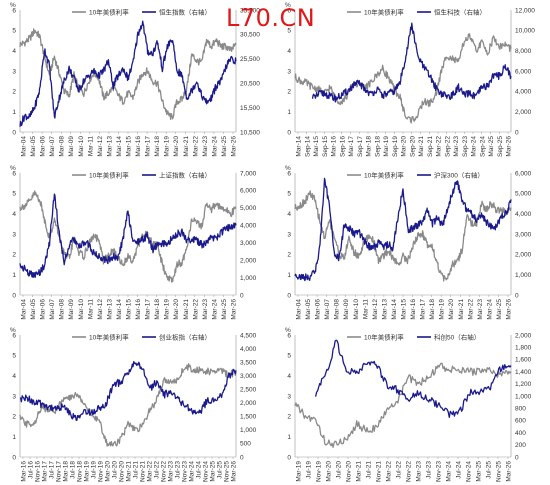  I want to click on x-tick-label: Jul-19, so click(94, 470).